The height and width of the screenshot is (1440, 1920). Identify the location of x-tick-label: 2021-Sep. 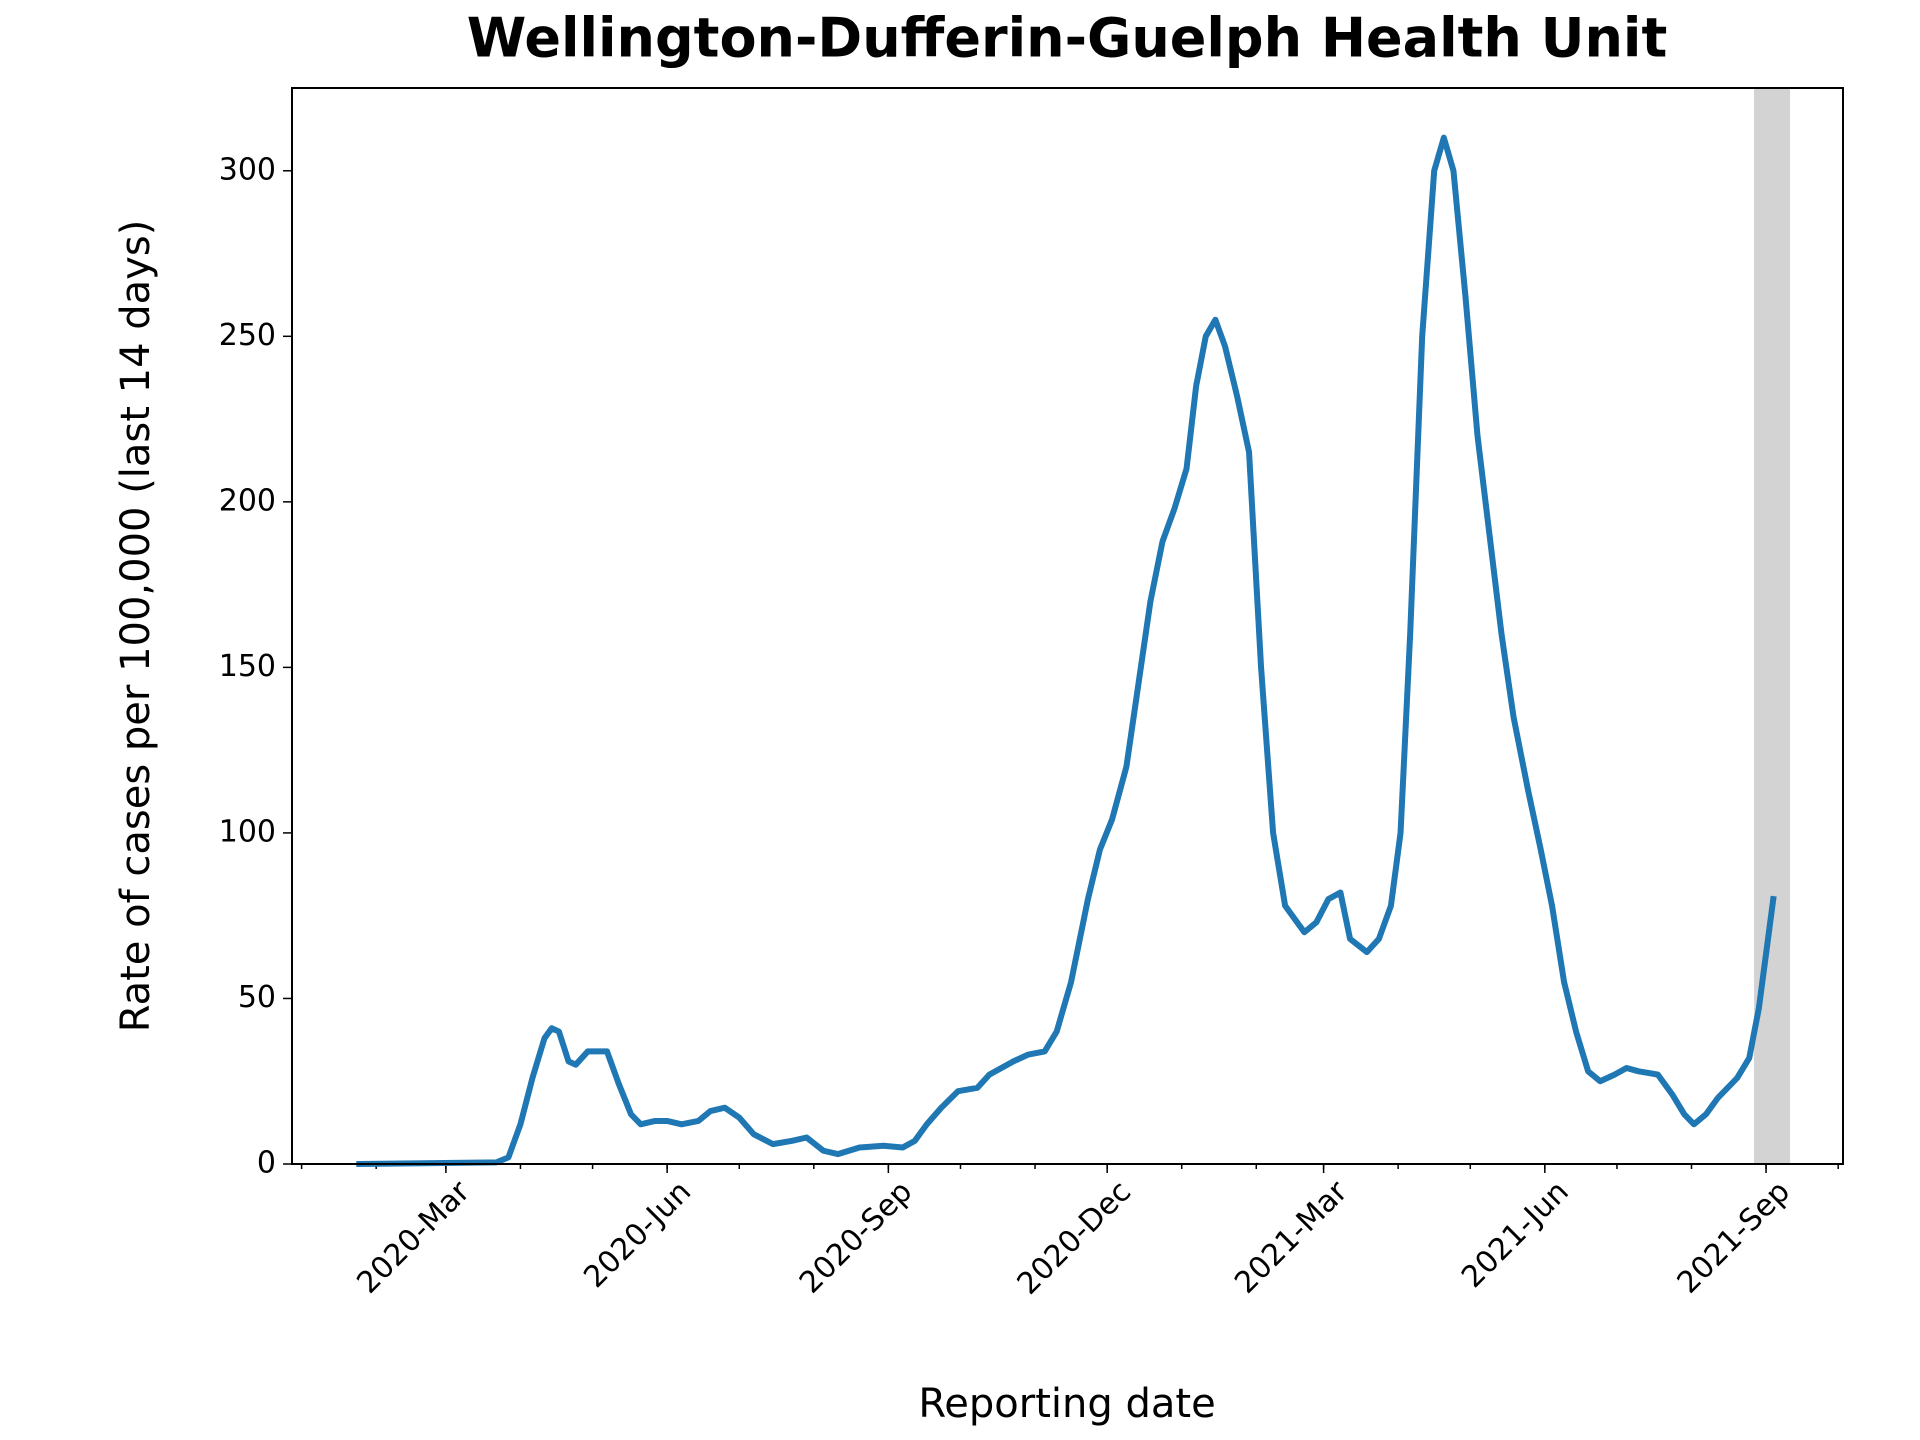
(1734, 1237).